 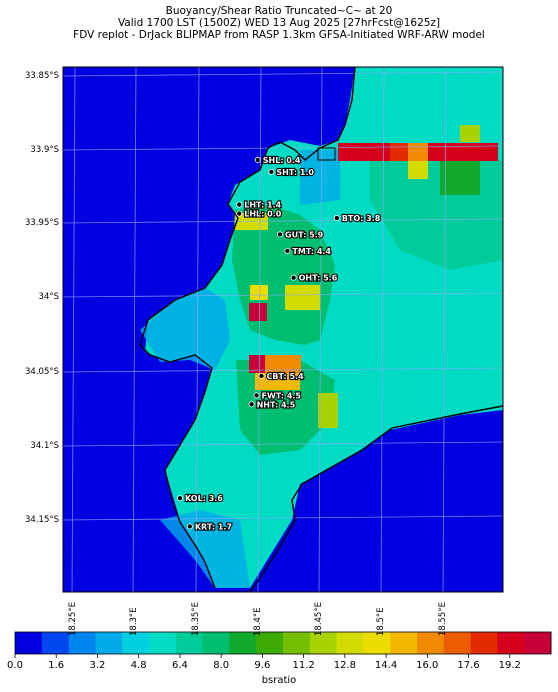 I want to click on station-label: KOL: 3.6, so click(x=204, y=498).